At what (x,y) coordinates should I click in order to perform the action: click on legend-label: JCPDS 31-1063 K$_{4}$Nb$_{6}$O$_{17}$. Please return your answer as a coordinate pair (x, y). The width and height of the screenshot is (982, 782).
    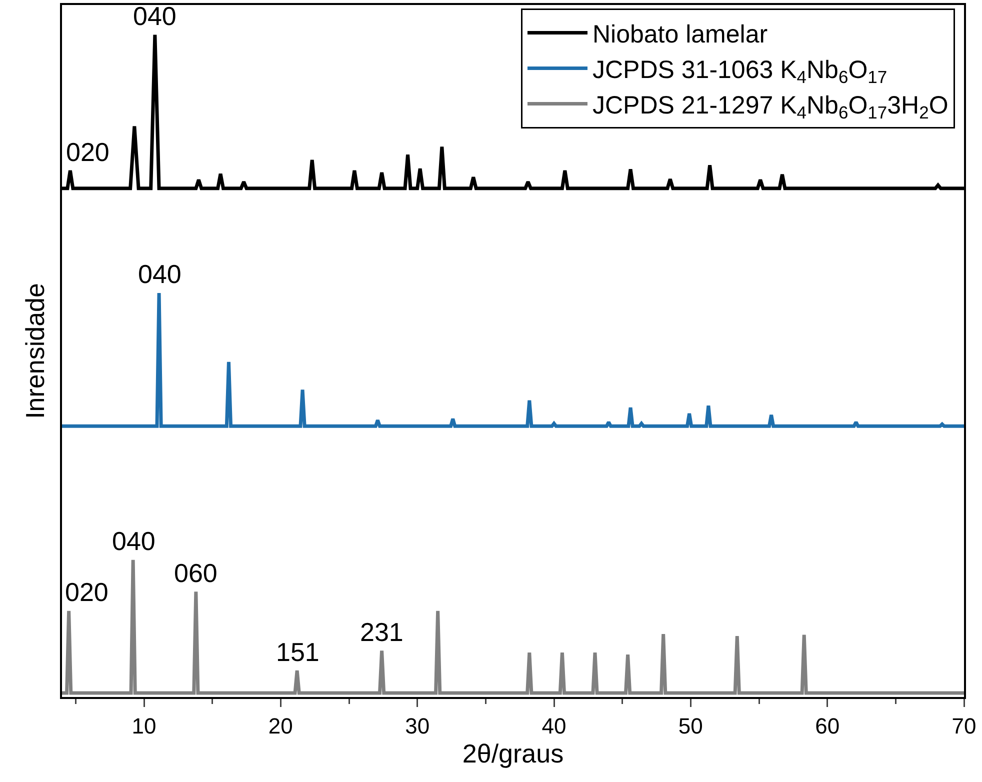
    Looking at the image, I should click on (740, 72).